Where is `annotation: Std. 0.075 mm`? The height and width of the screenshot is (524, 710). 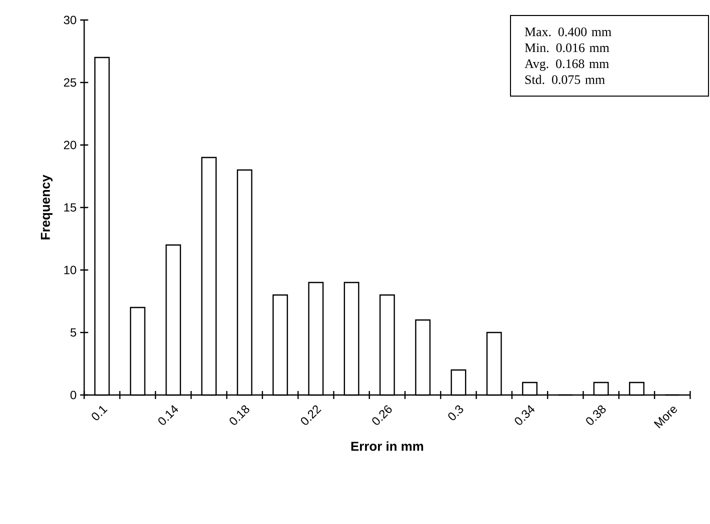 annotation: Std. 0.075 mm is located at coordinates (565, 79).